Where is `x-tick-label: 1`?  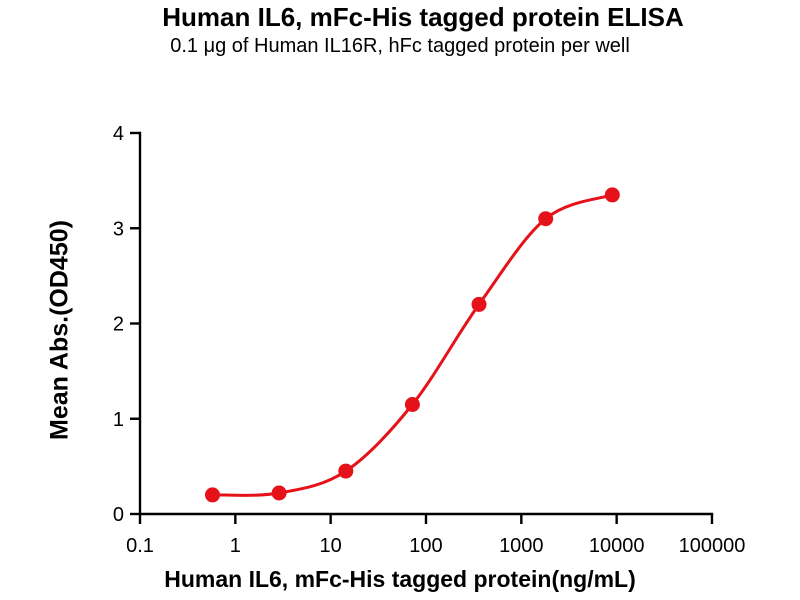
x-tick-label: 1 is located at coordinates (235, 546).